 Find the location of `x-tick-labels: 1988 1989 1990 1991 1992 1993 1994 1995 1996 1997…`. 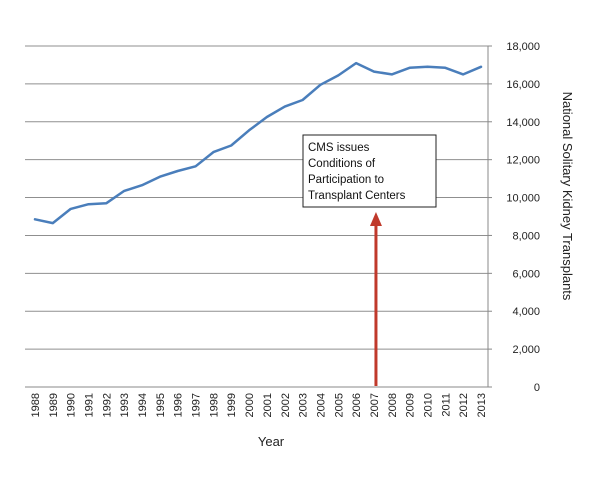

x-tick-labels: 1988 1989 1990 1991 1992 1993 1994 1995 1996 1997… is located at coordinates (259, 405).